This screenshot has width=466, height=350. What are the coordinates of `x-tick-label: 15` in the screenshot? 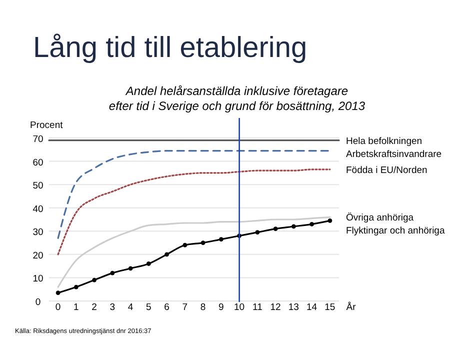 It's located at (330, 307).